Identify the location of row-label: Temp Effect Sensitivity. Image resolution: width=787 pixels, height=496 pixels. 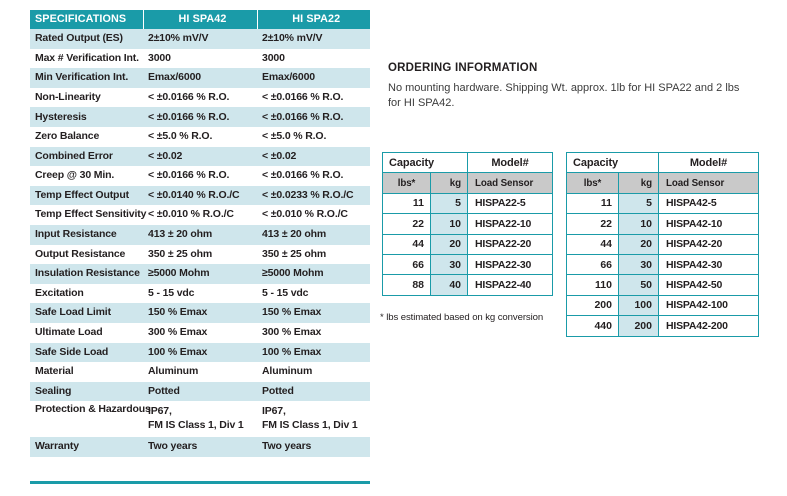
(88, 215).